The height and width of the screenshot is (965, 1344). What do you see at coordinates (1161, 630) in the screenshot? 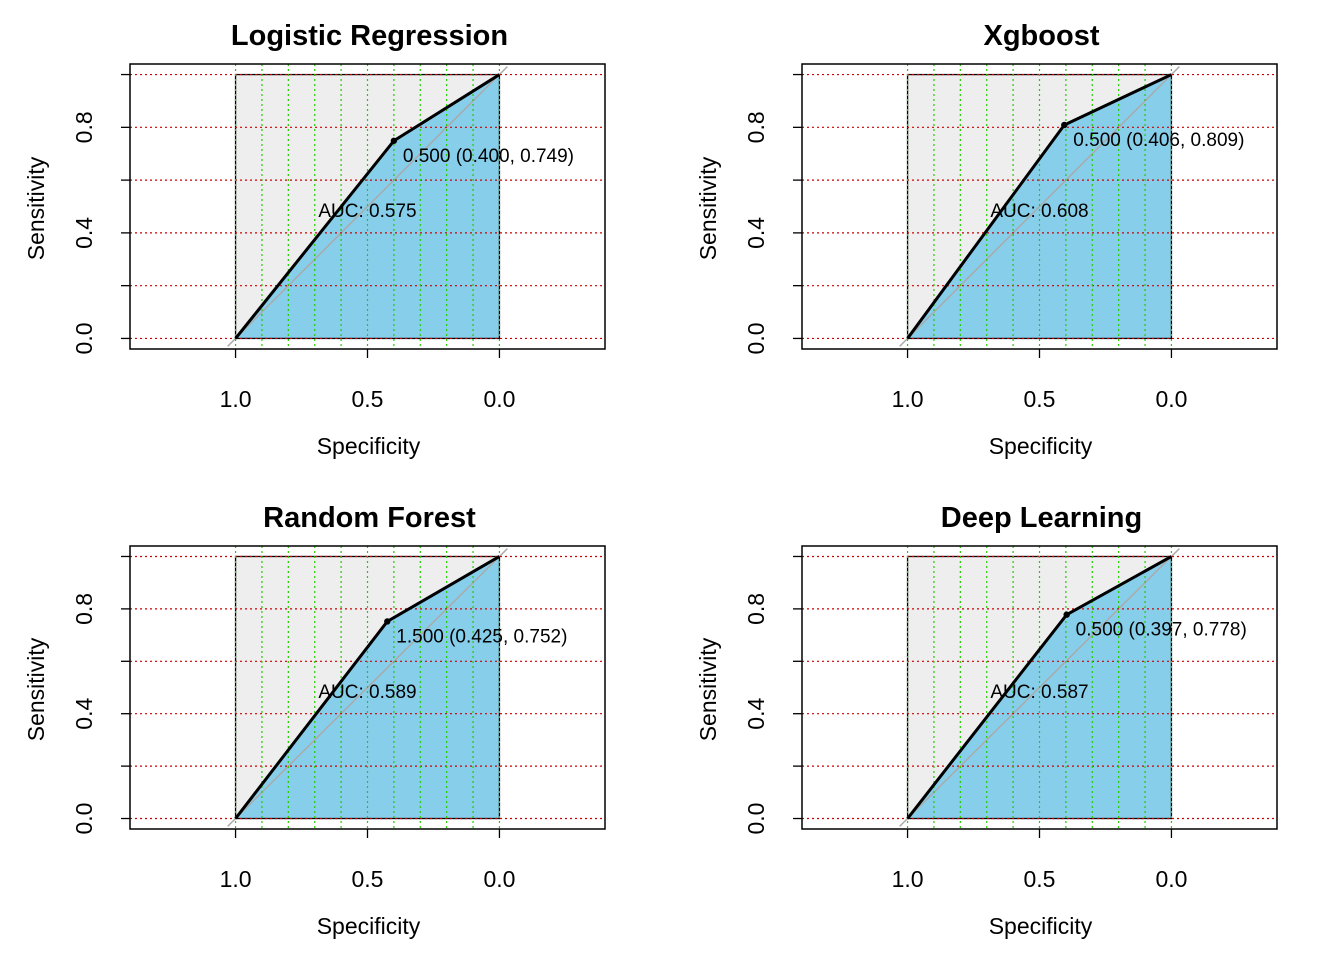
I see `threshold-label: 0.500 (0.397, 0.778)` at bounding box center [1161, 630].